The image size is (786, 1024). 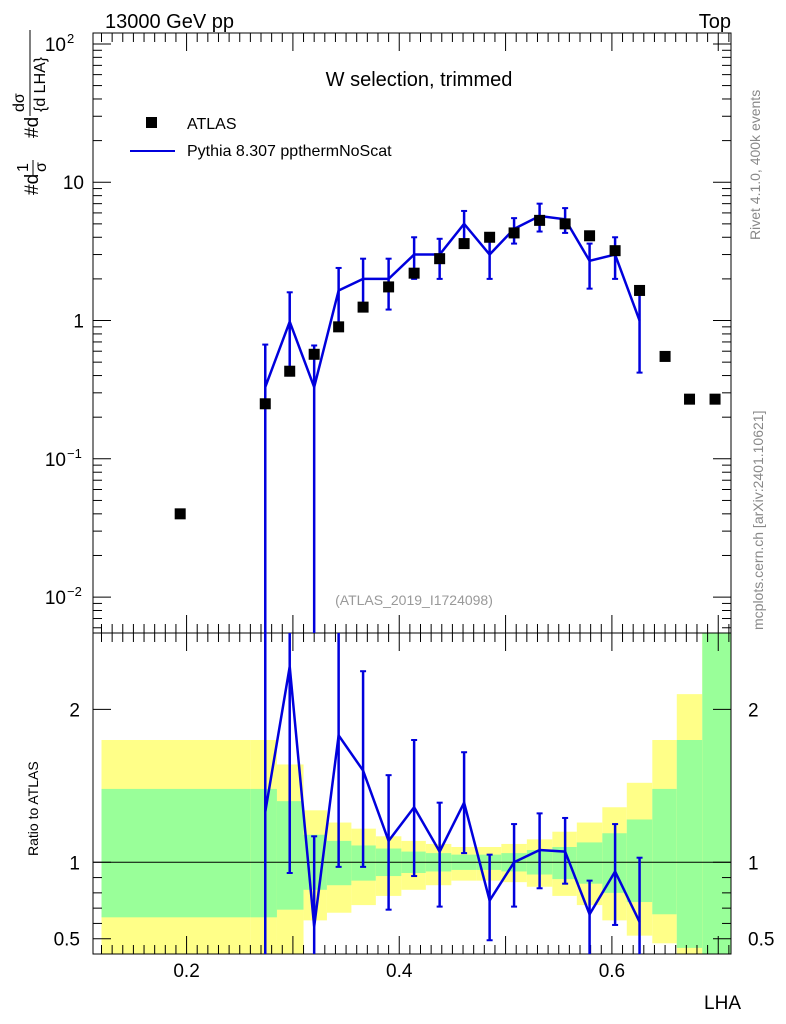 I want to click on main-ytick-exponent: −1, so click(x=74, y=453).